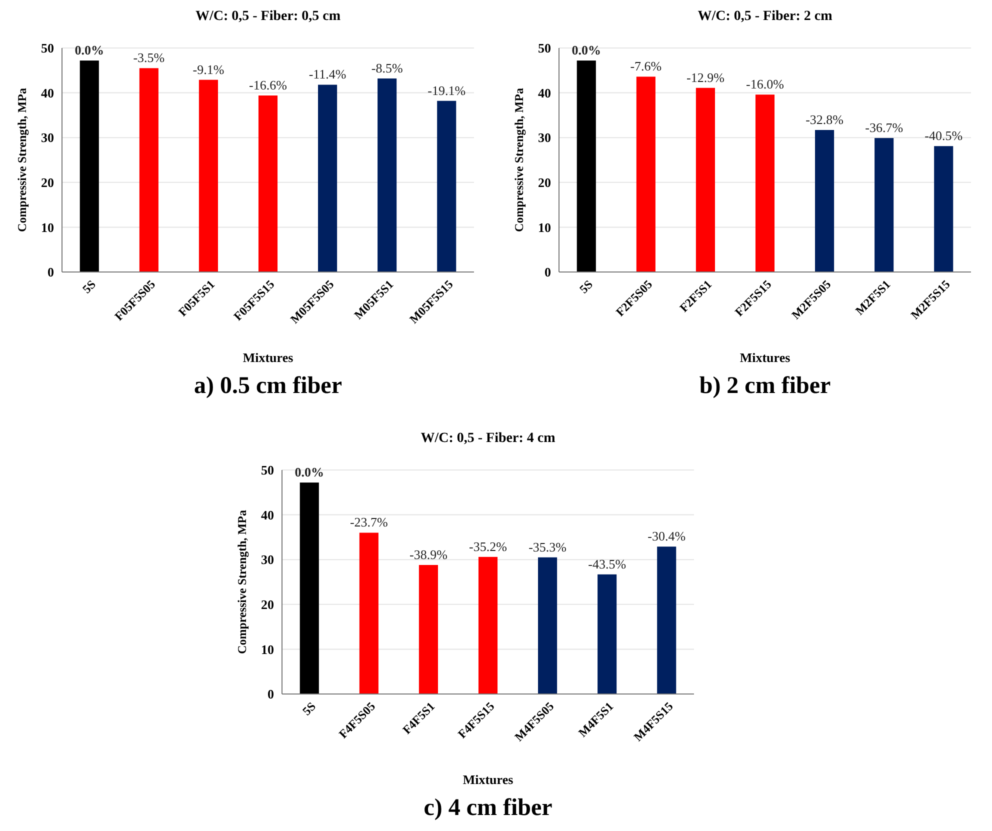  What do you see at coordinates (765, 84) in the screenshot?
I see `annotation: -16.0%` at bounding box center [765, 84].